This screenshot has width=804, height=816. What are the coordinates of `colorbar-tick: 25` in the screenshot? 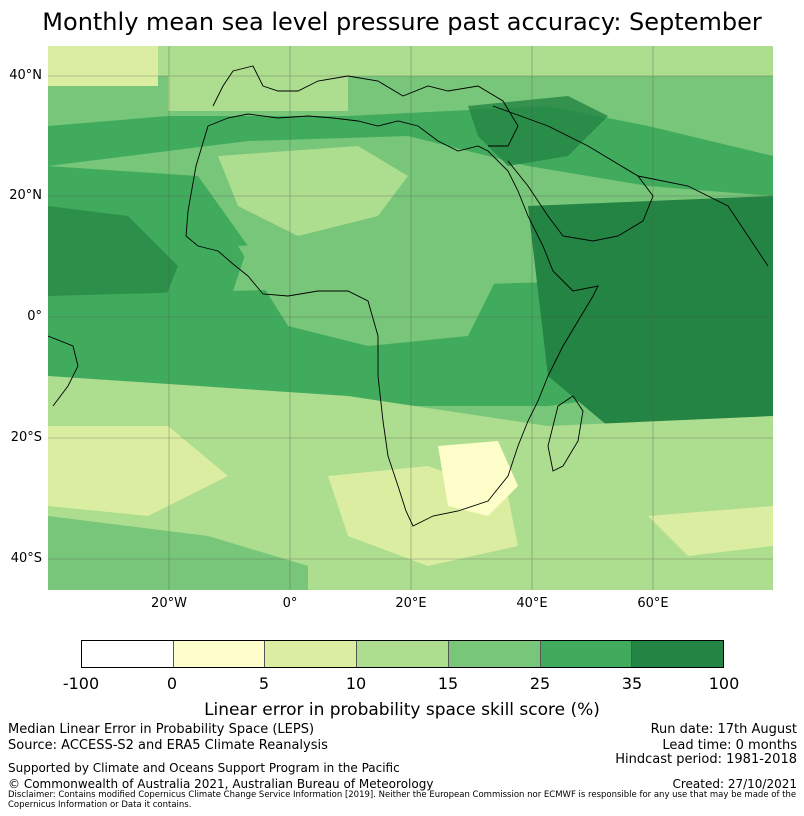 It's located at (540, 683).